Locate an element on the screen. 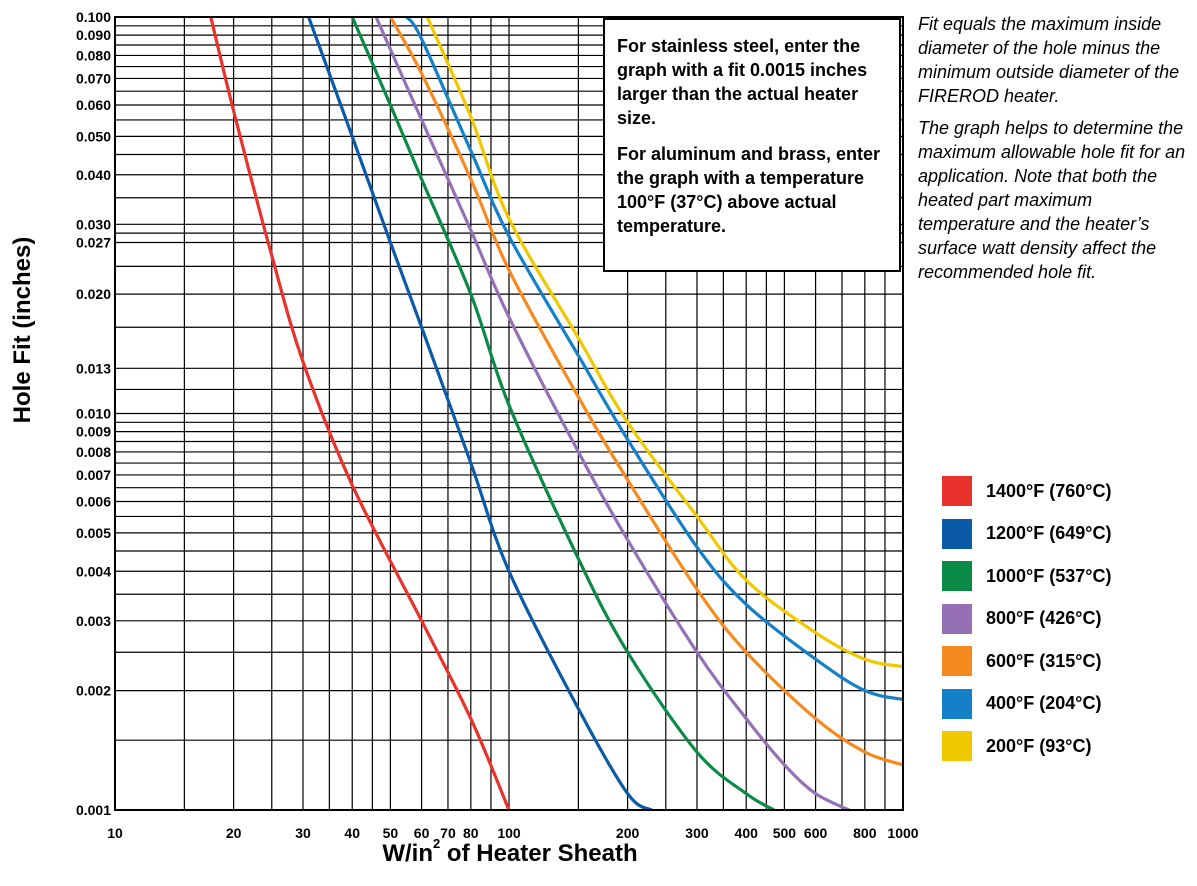 The height and width of the screenshot is (886, 1197). legend-item-1200f: 1200°F (649°C) is located at coordinates (1067, 534).